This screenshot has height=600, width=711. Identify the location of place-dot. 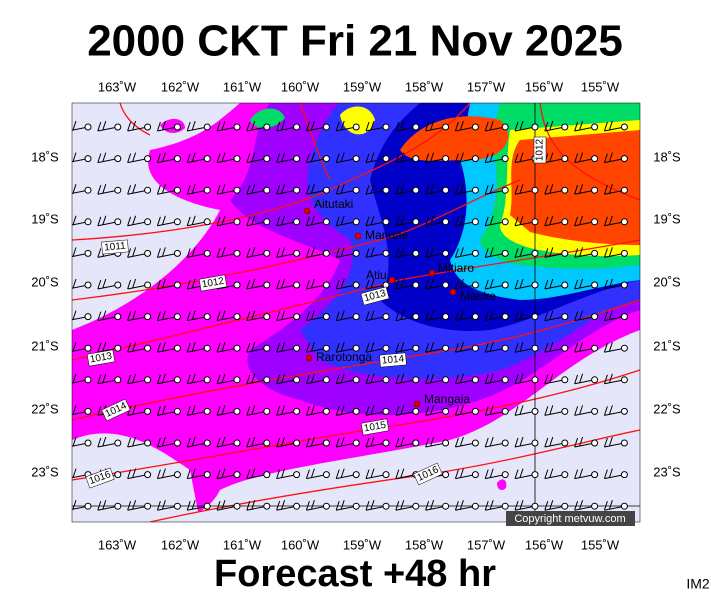
(417, 404).